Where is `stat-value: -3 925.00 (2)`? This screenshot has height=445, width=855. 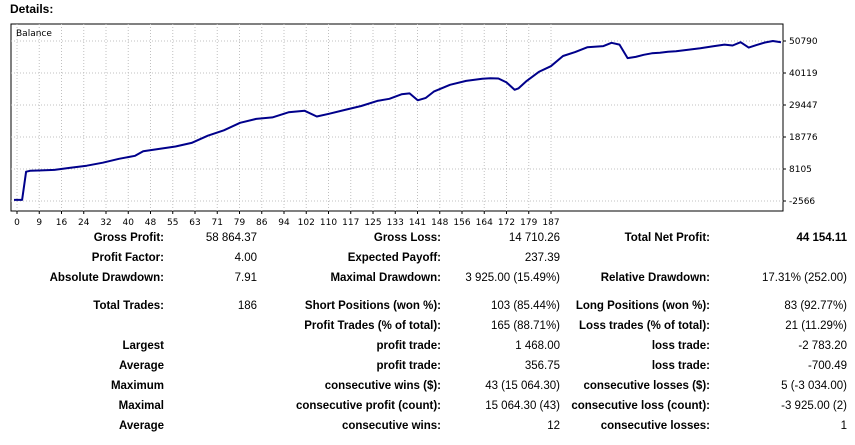 stat-value: -3 925.00 (2) is located at coordinates (814, 406).